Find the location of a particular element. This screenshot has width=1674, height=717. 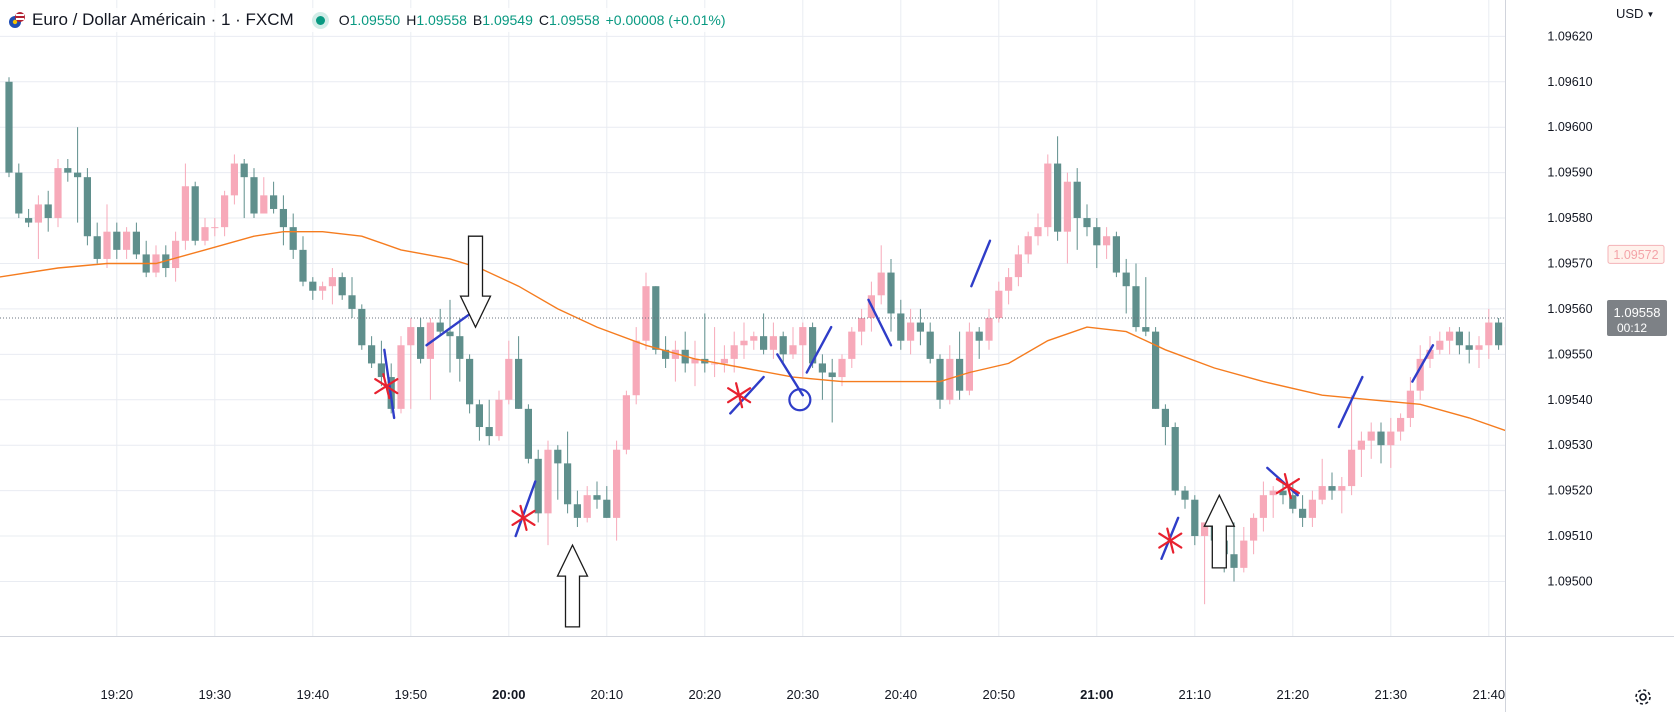

time-tick-label: 19:40 is located at coordinates (313, 694).